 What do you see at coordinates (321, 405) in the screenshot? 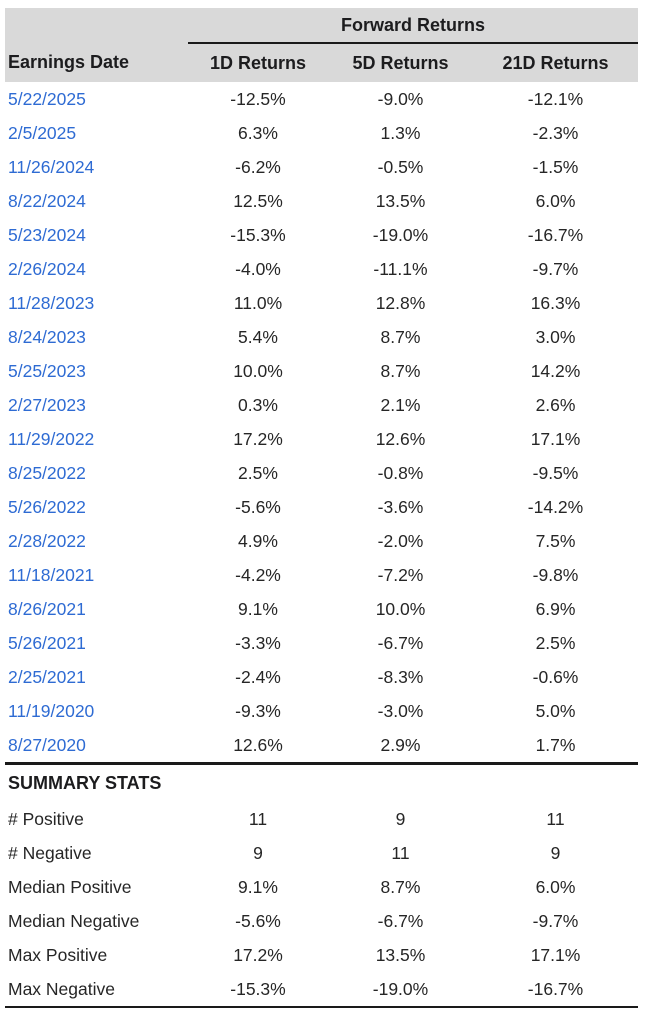
I see `table-row: 2/27/2023 0.3% 2.1% 2.6%` at bounding box center [321, 405].